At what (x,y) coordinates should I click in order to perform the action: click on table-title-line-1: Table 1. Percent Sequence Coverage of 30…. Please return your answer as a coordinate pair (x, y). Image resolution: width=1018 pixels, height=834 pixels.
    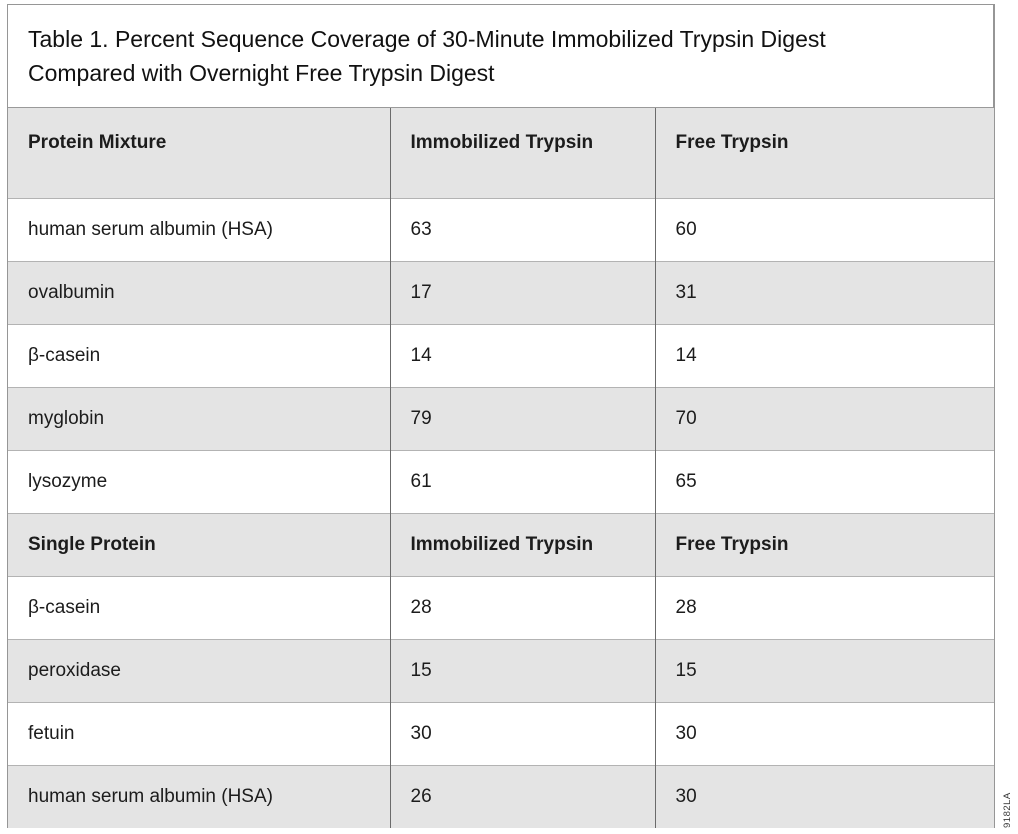
    Looking at the image, I should click on (427, 39).